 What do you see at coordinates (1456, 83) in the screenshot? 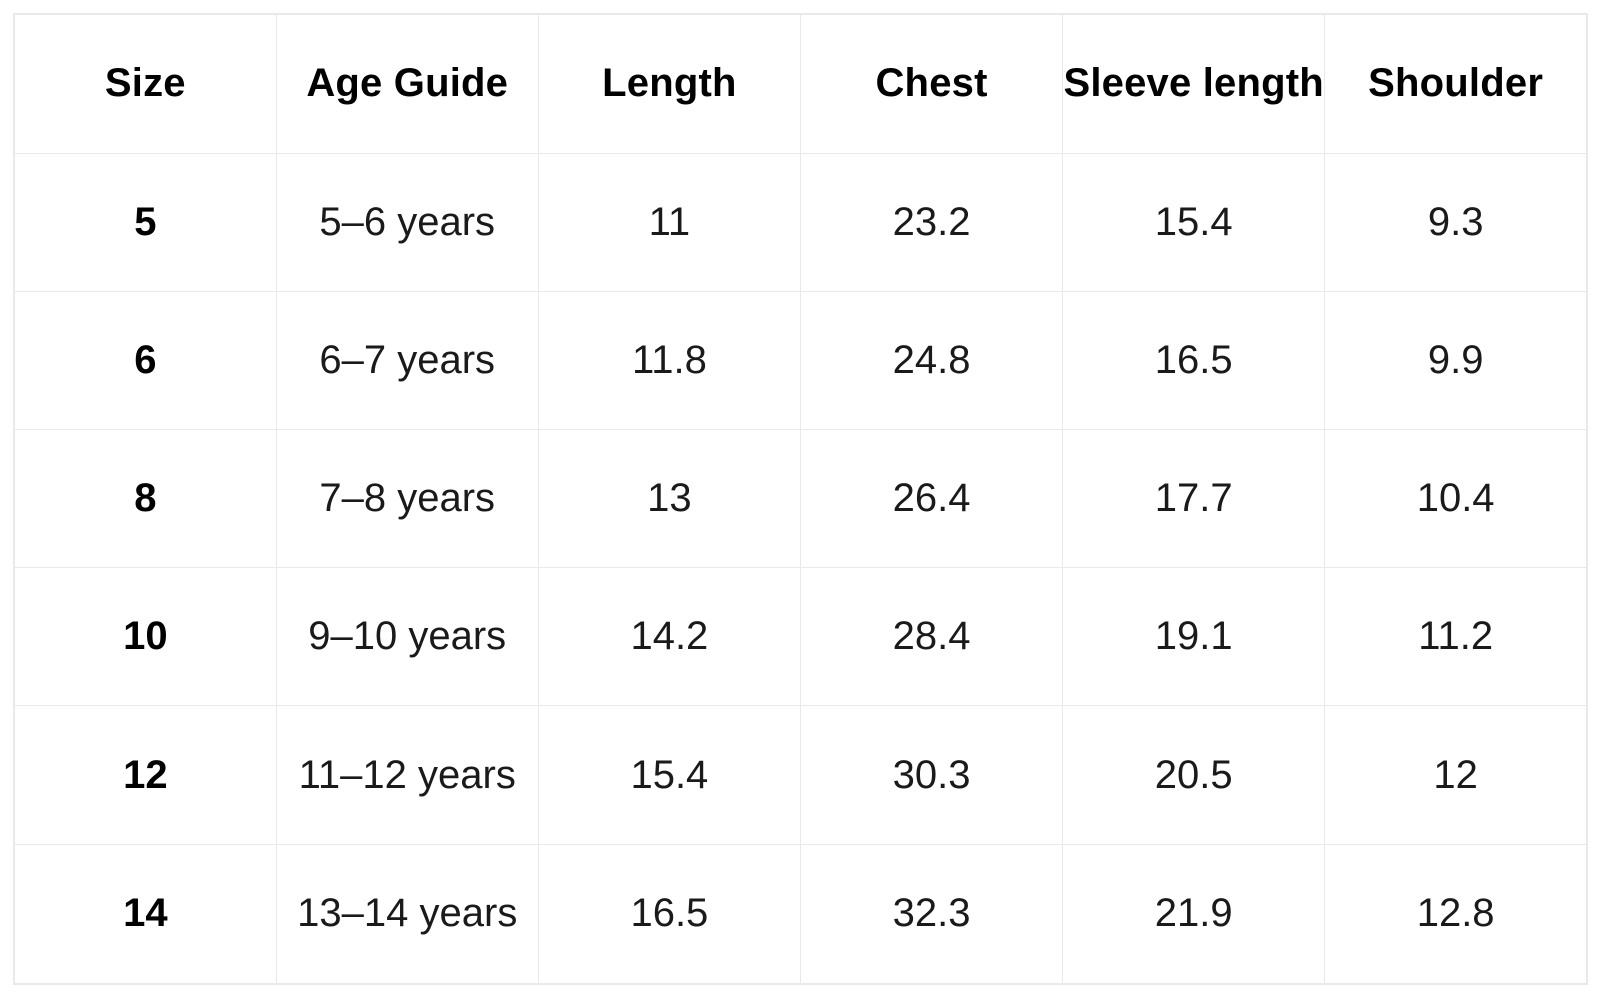
I see `column-header-shoulder: Shoulder` at bounding box center [1456, 83].